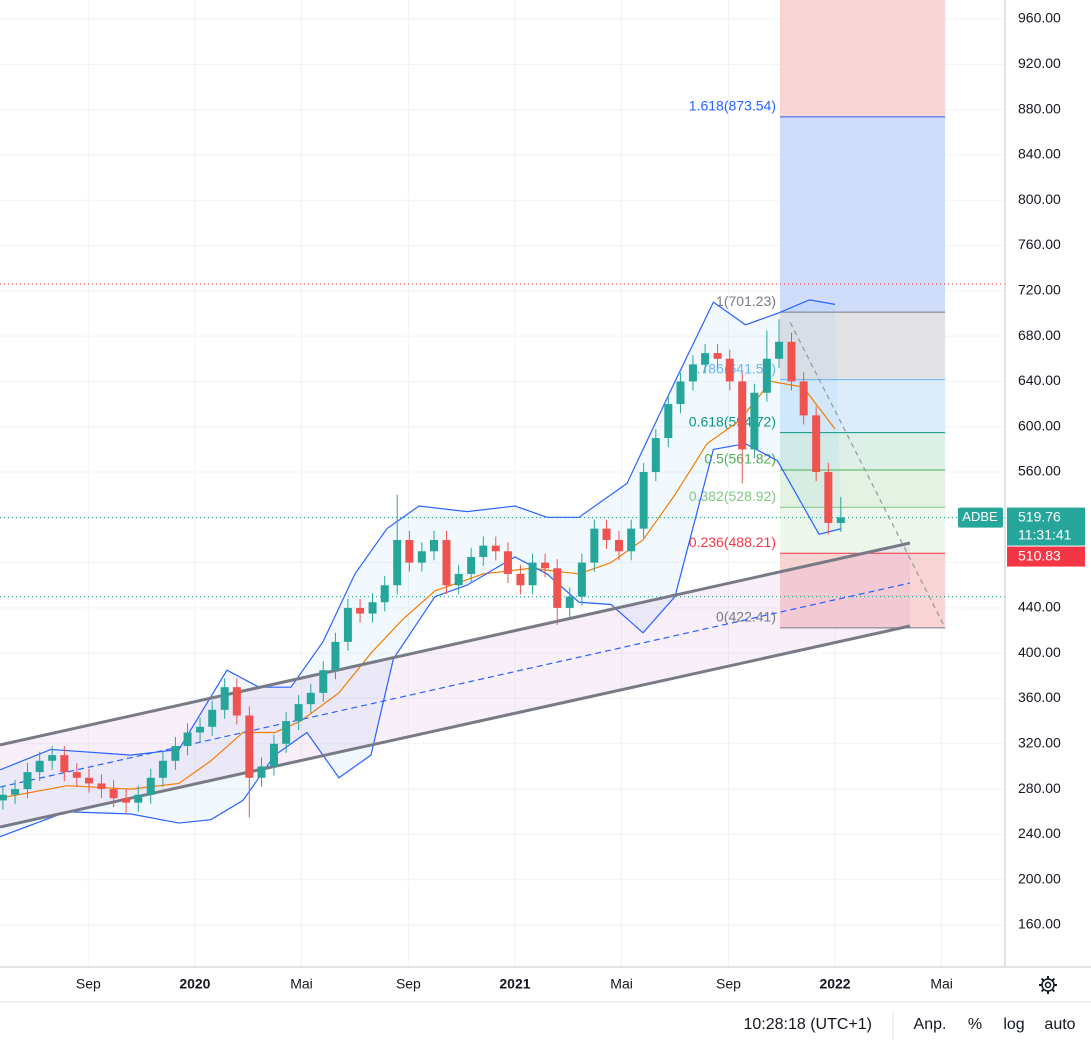 This screenshot has width=1091, height=1049. Describe the element at coordinates (834, 984) in the screenshot. I see `x-tick-label: 2022` at that location.